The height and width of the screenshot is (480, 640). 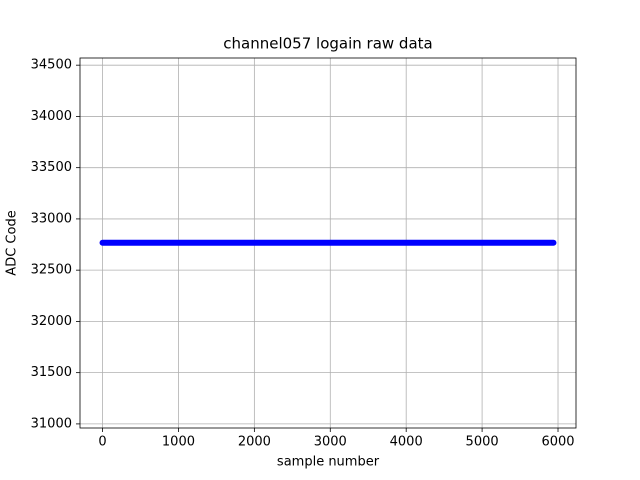 What do you see at coordinates (51, 321) in the screenshot?
I see `y-tick-label: 32000` at bounding box center [51, 321].